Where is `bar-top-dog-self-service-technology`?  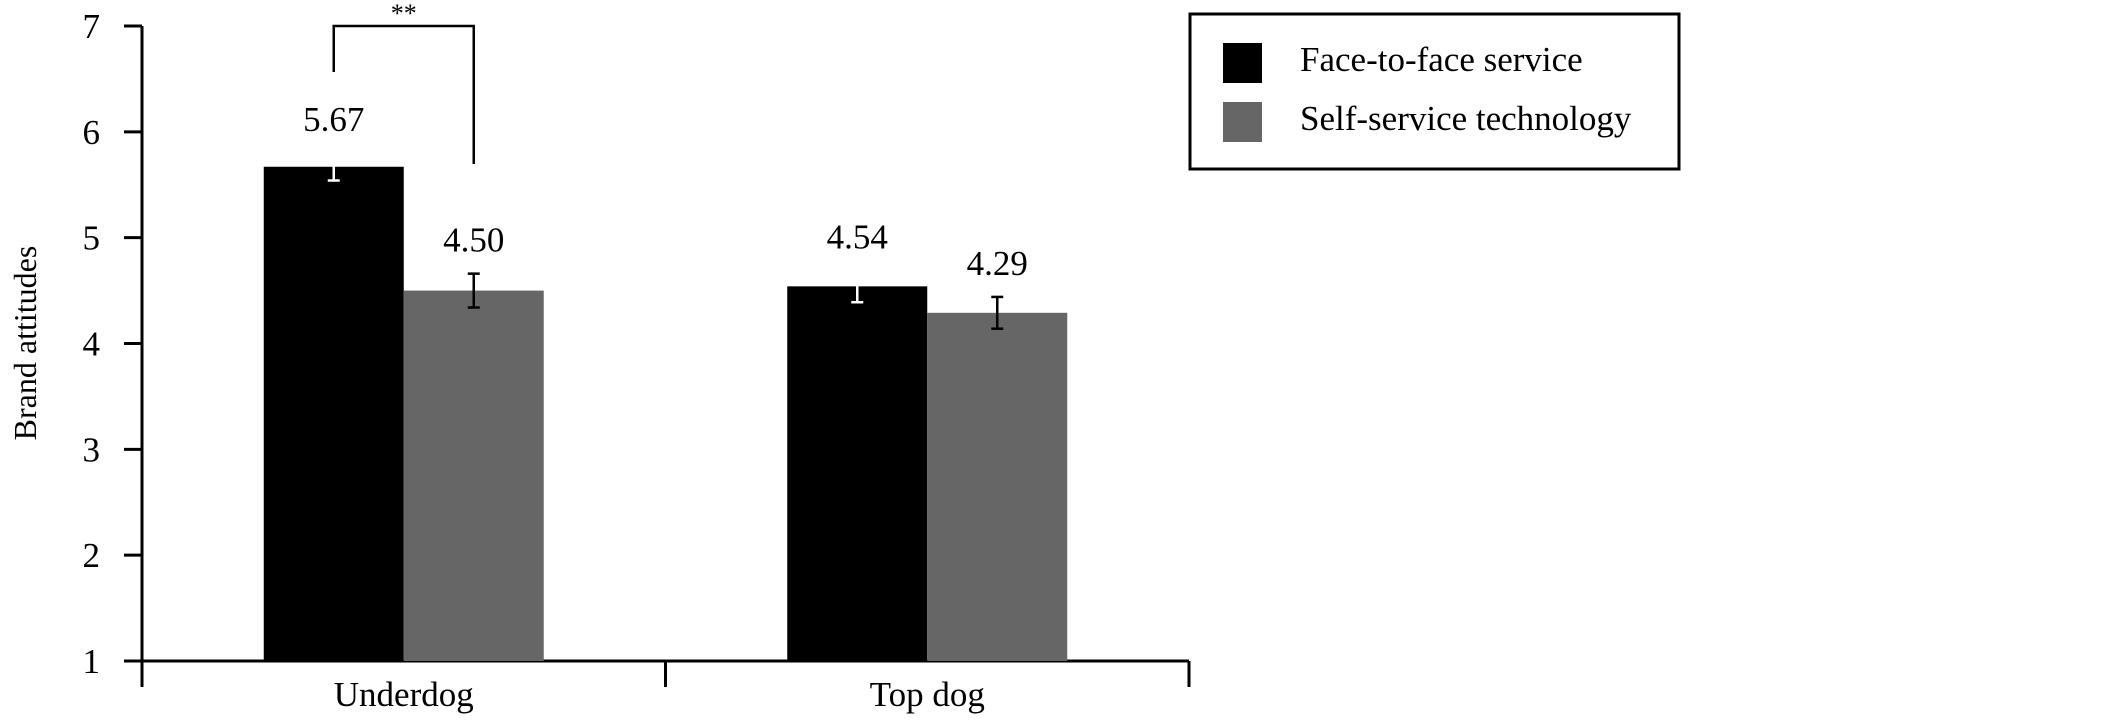
bar-top-dog-self-service-technology is located at coordinates (997, 486).